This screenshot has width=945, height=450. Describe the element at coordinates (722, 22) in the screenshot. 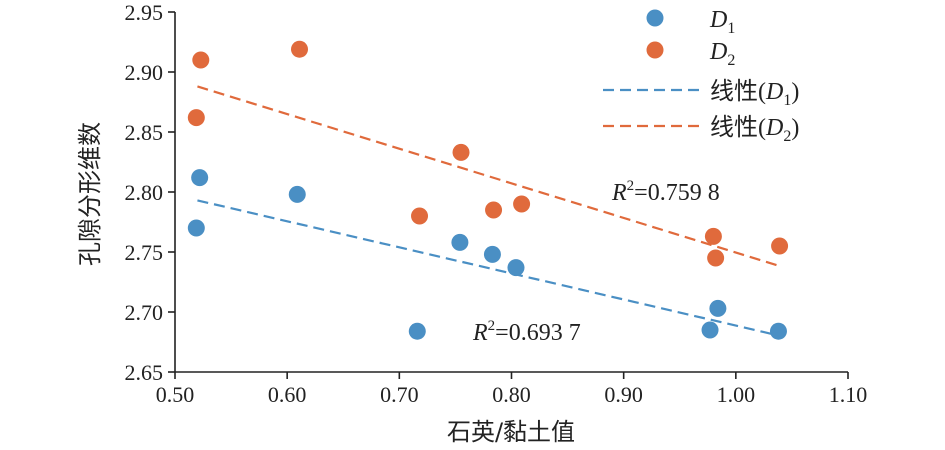

I see `legend-label-d1: D1` at that location.